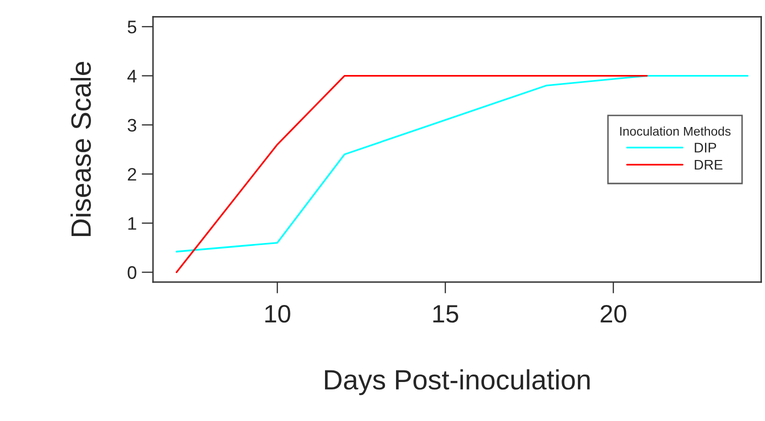  I want to click on y-tick-label: 1, so click(132, 223).